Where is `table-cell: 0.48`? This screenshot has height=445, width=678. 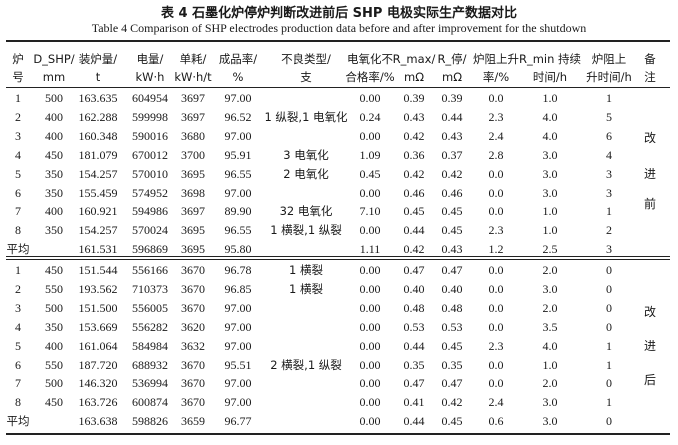 table-cell: 0.48 is located at coordinates (452, 307).